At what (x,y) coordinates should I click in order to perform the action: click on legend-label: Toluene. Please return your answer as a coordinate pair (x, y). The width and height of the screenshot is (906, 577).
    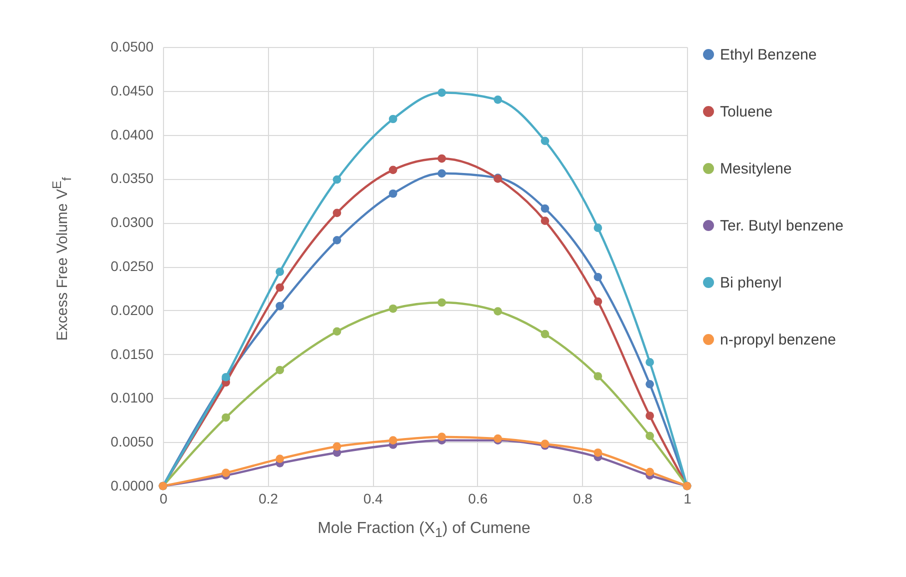
    Looking at the image, I should click on (746, 112).